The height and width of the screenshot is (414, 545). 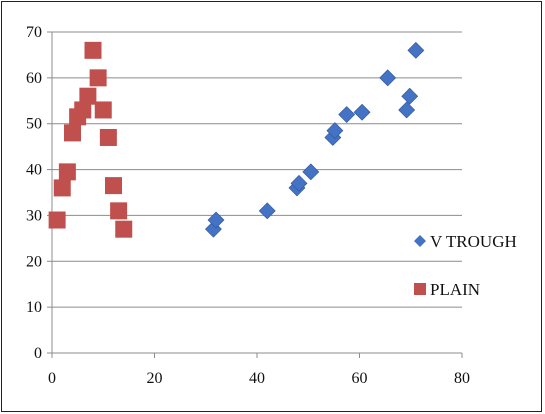 What do you see at coordinates (34, 193) in the screenshot?
I see `y-axis-tick-labels: 0 10 20 30 40 50 60 70` at bounding box center [34, 193].